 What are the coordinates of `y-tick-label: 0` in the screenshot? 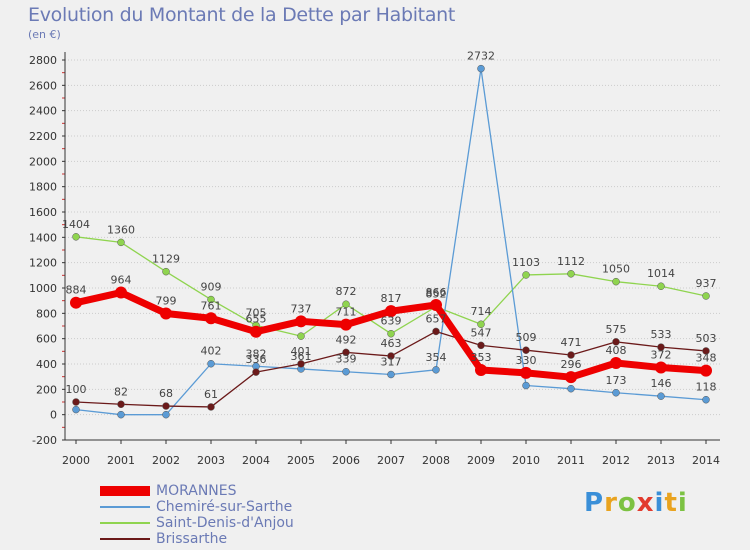 It's located at (53, 415).